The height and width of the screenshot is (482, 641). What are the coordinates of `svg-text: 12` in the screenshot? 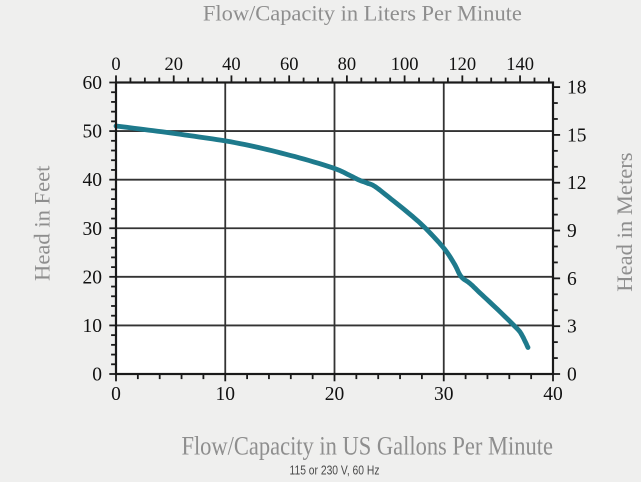 It's located at (577, 183).